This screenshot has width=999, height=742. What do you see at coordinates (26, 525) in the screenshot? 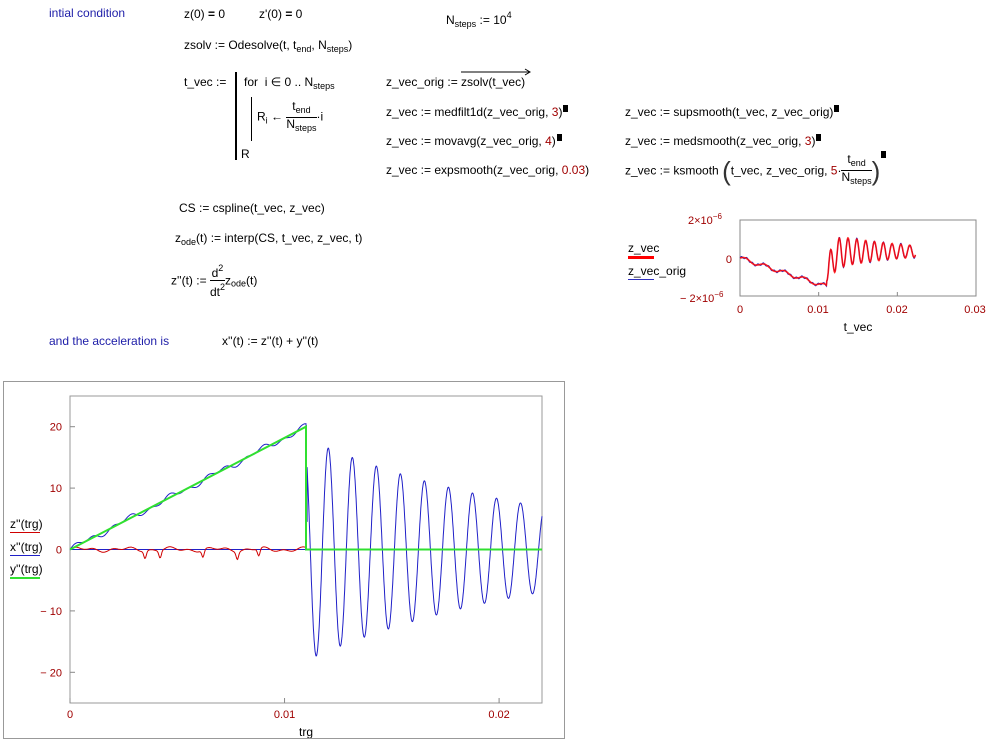
I see `legend-zpp: z''(trg)` at bounding box center [26, 525].